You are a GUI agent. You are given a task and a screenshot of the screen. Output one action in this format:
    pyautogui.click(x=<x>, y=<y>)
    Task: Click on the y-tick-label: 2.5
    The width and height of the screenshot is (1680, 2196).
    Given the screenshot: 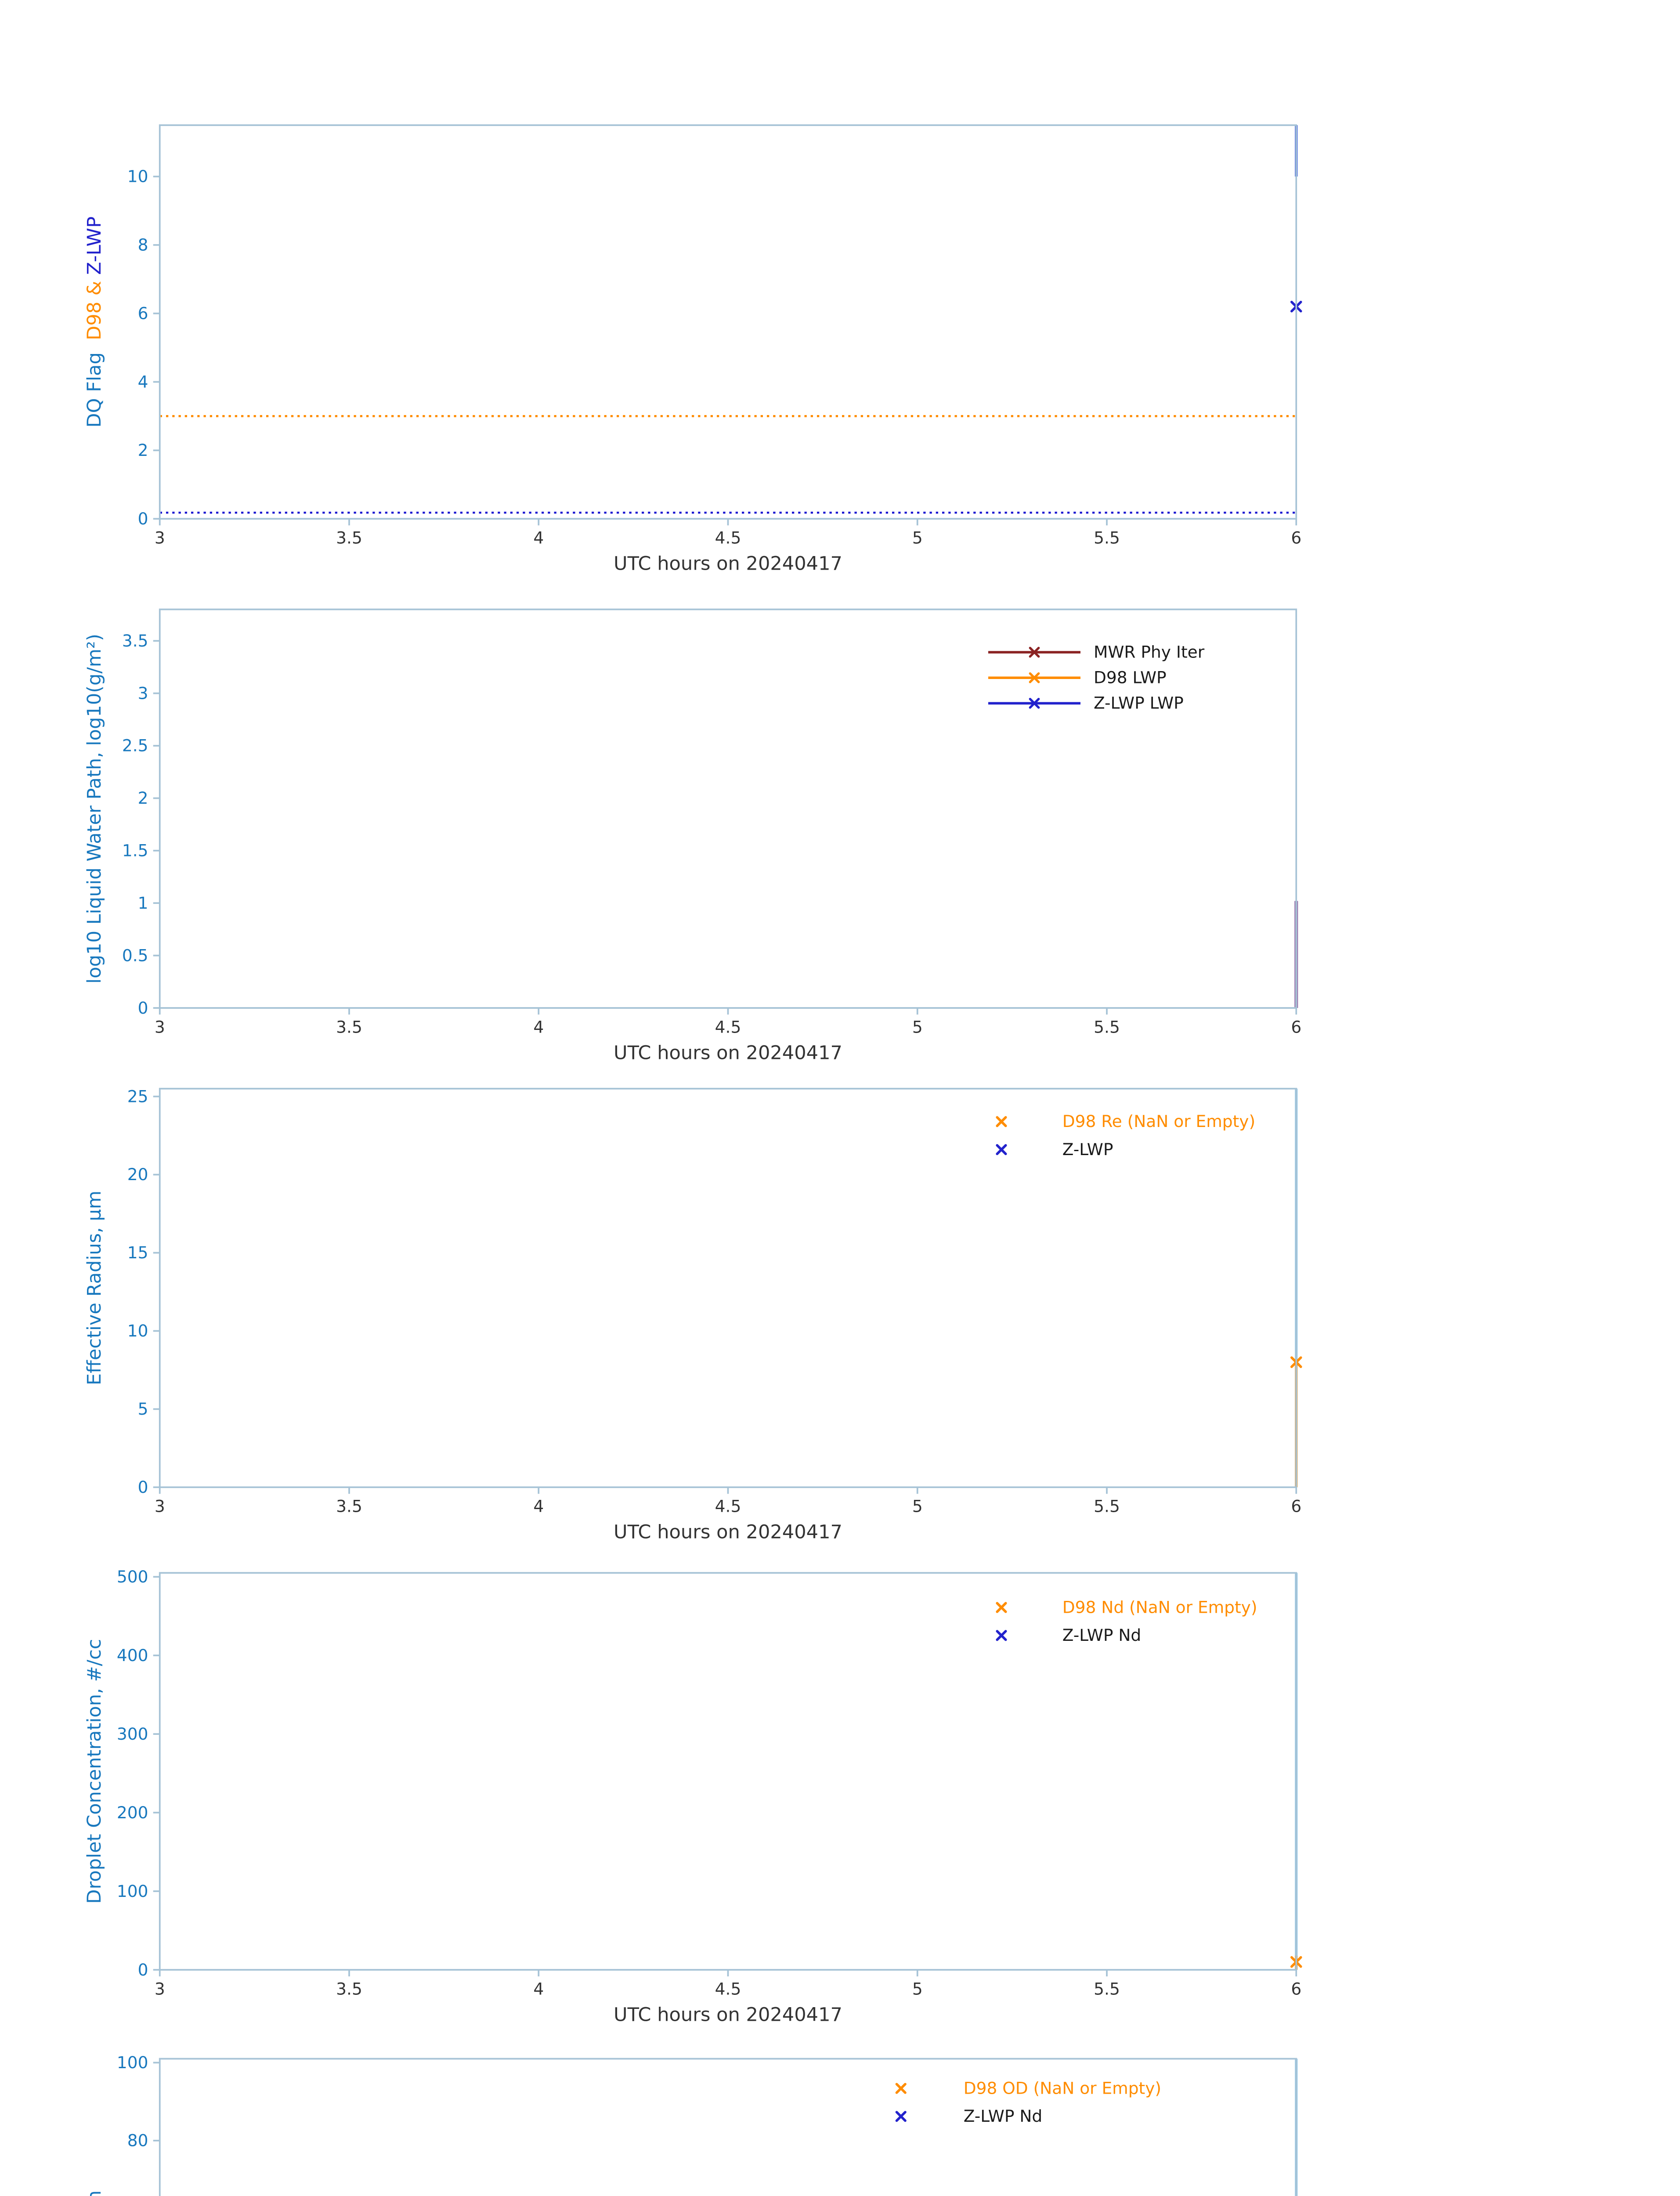 What is the action you would take?
    pyautogui.click(x=135, y=746)
    